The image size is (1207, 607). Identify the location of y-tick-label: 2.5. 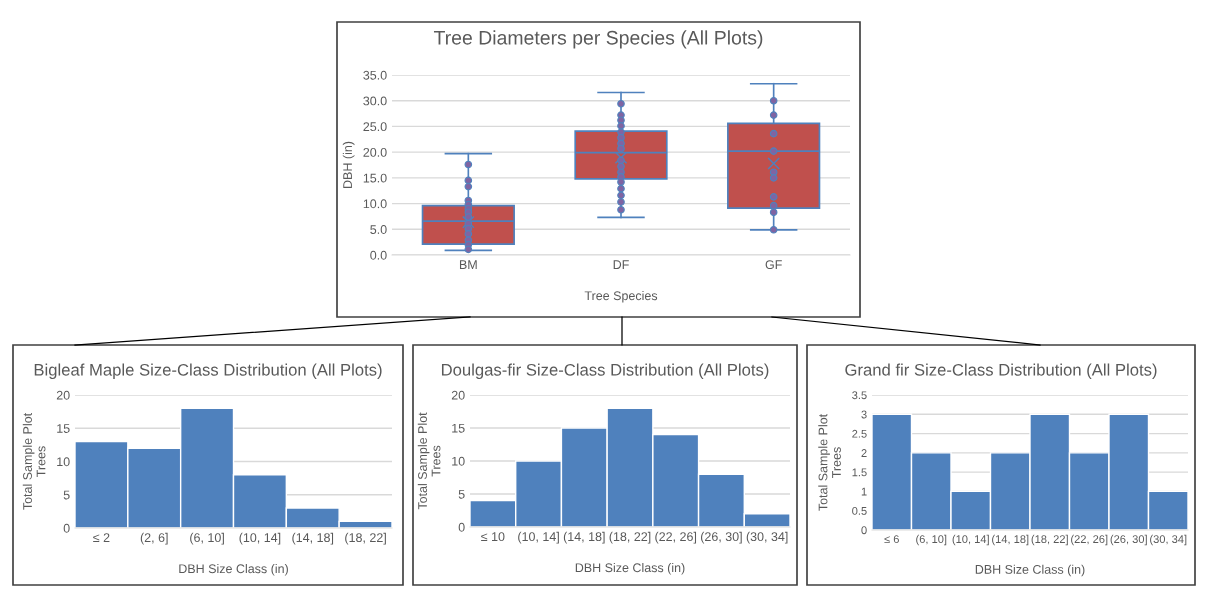
(859, 433).